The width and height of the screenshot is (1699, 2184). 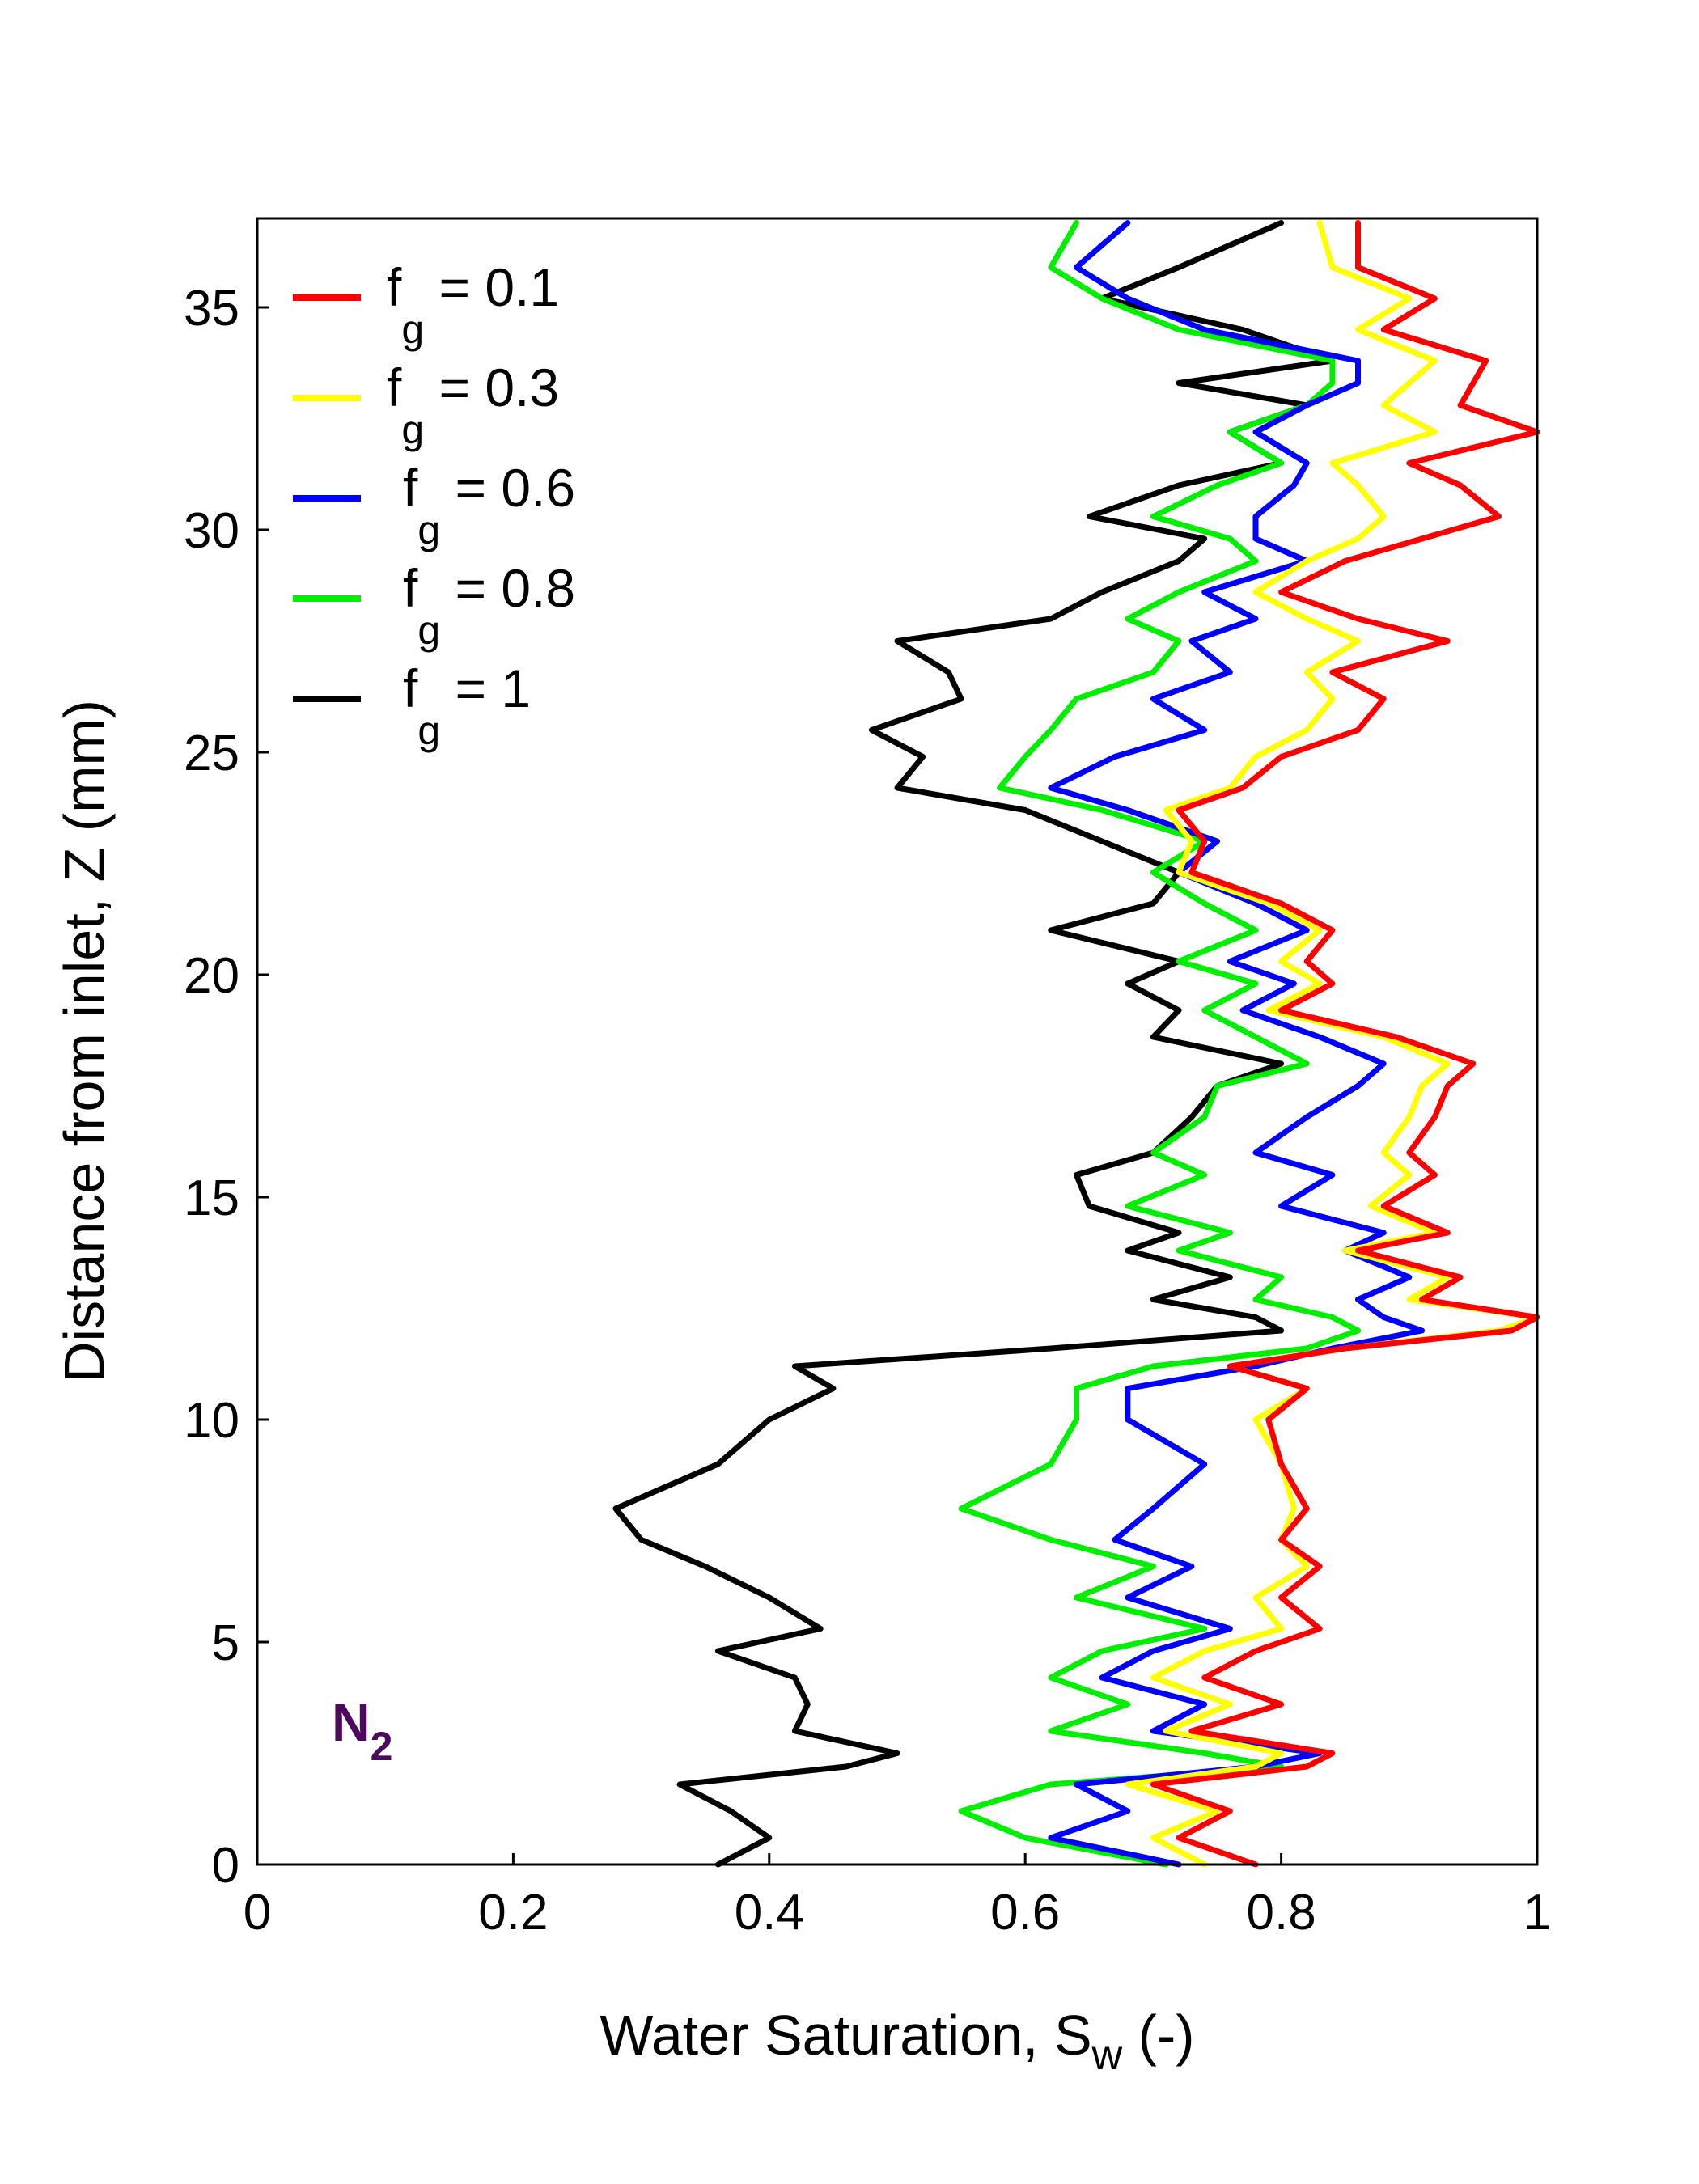 What do you see at coordinates (212, 753) in the screenshot?
I see `y-tick-label-5: 25` at bounding box center [212, 753].